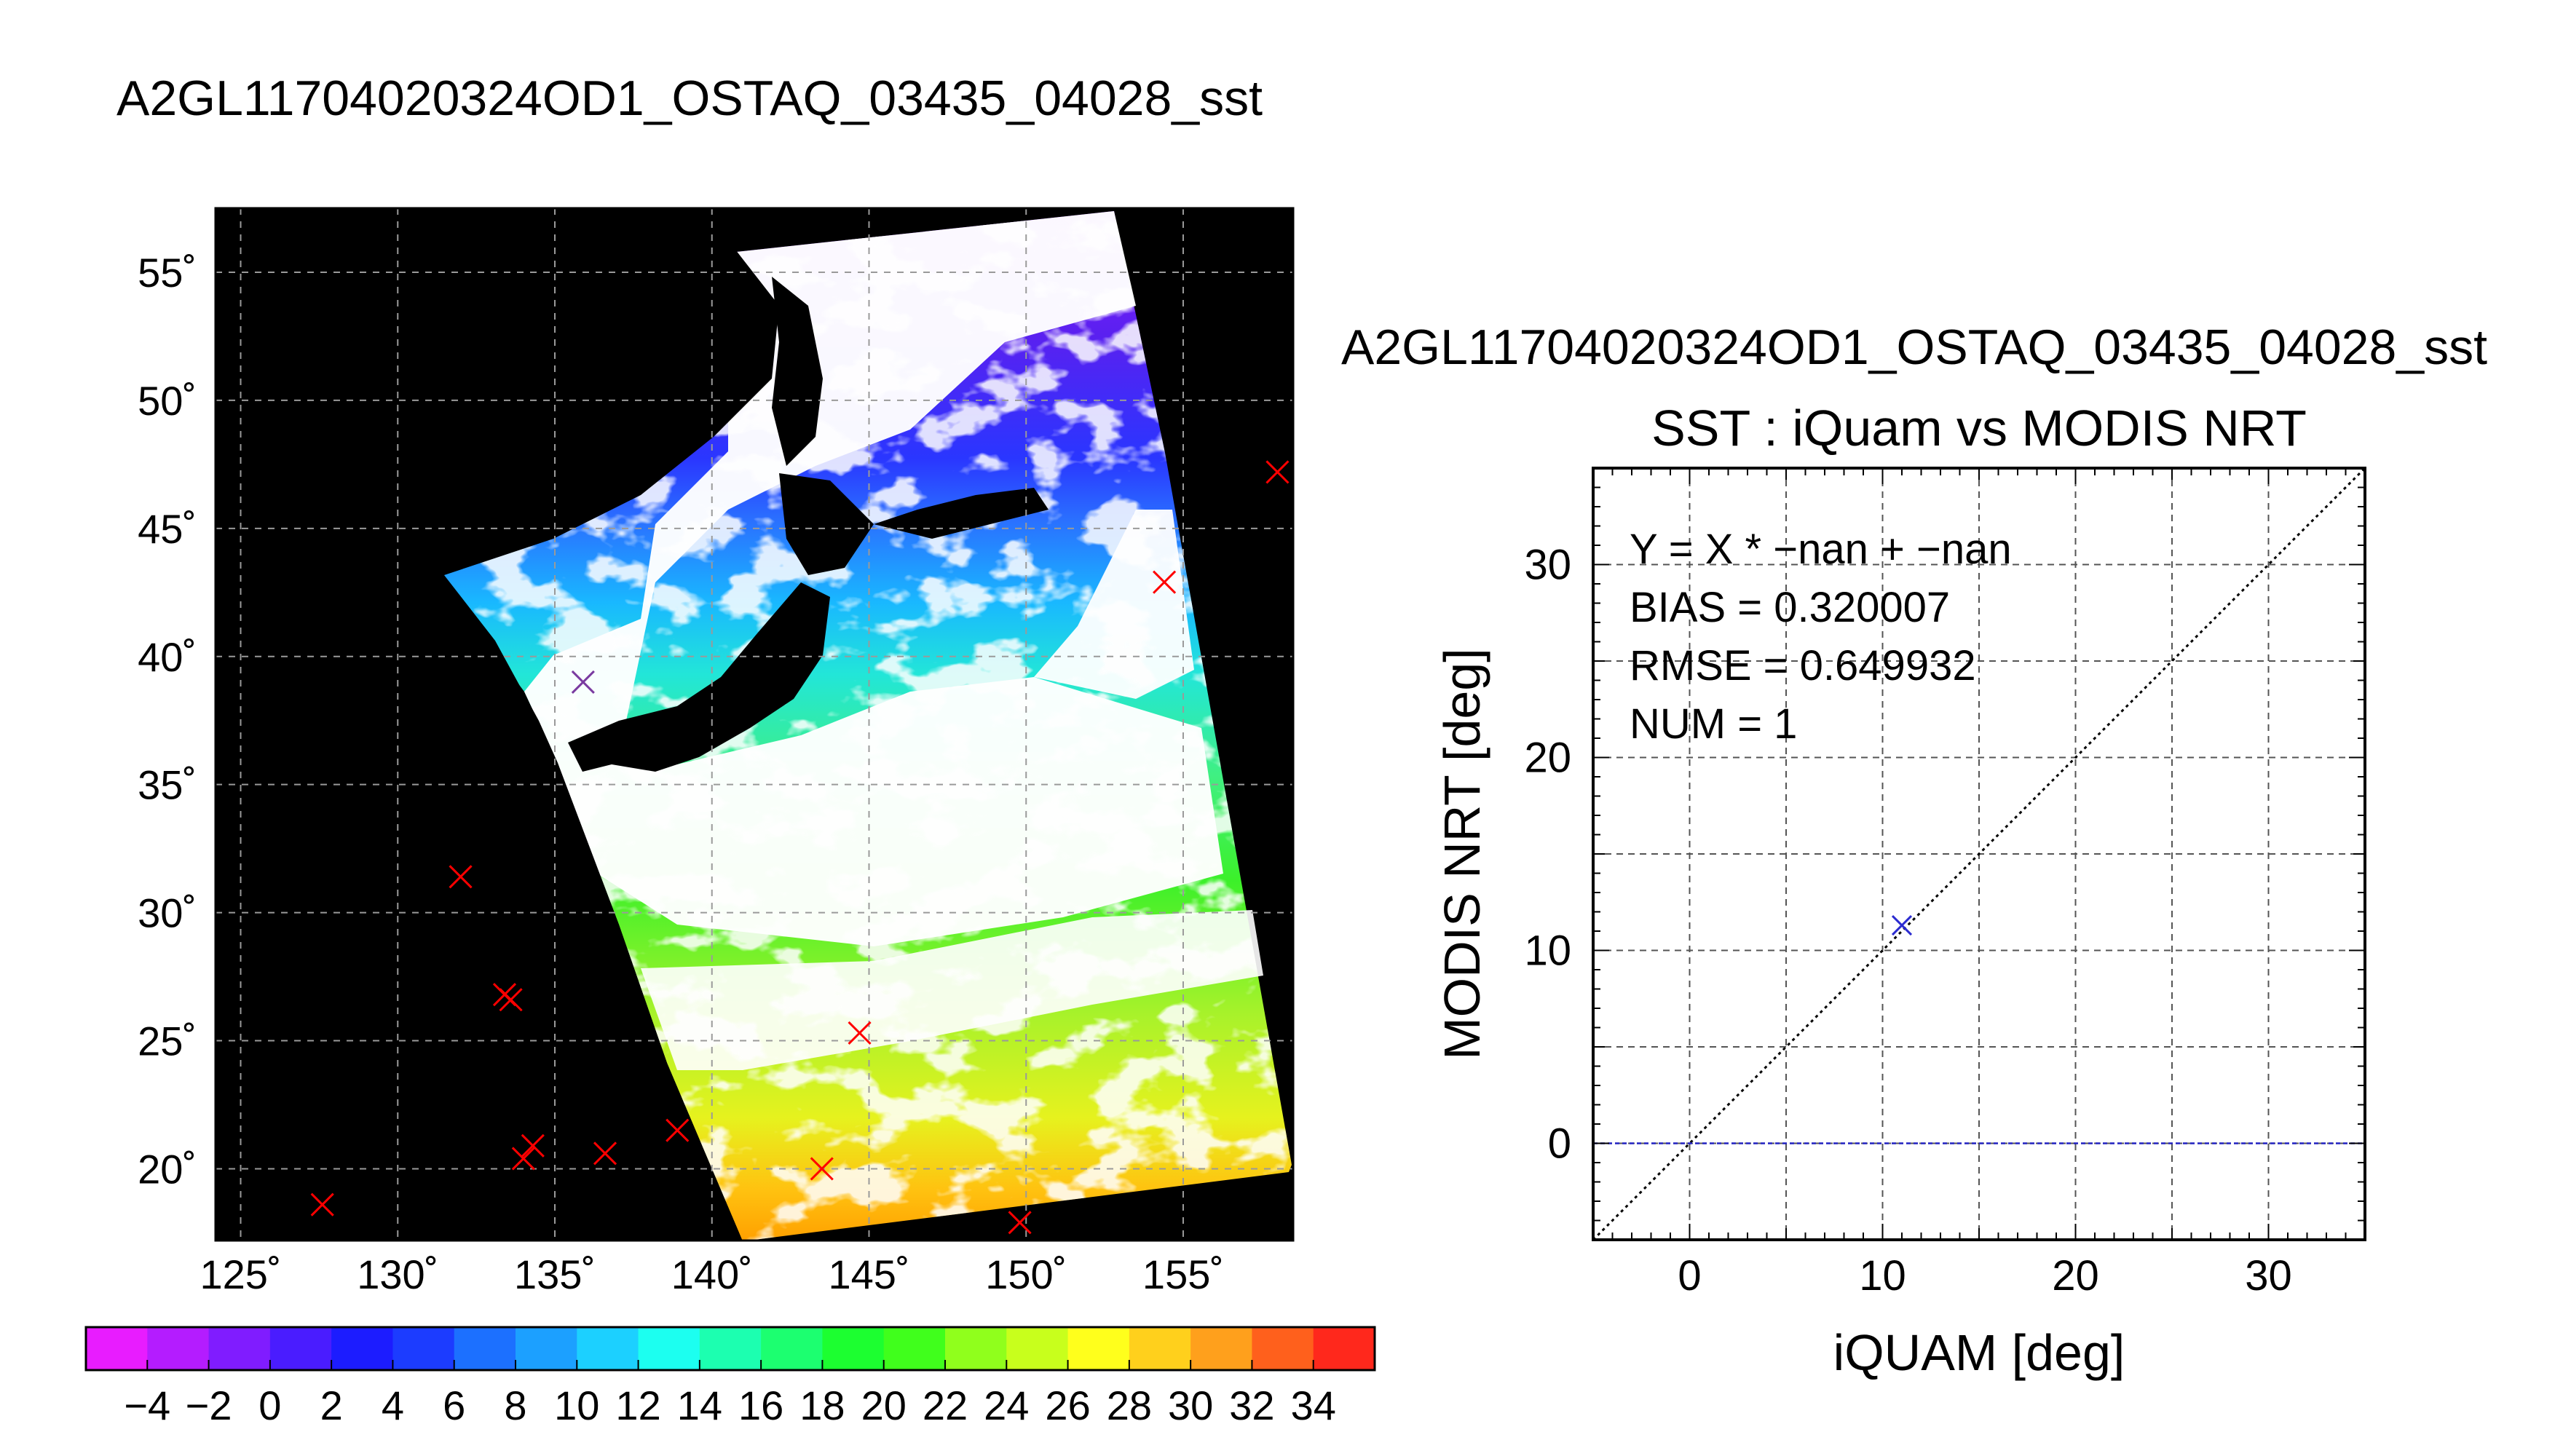 The image size is (2555, 1456). Describe the element at coordinates (167, 785) in the screenshot. I see `map-lat-tick-label: 35˚` at that location.